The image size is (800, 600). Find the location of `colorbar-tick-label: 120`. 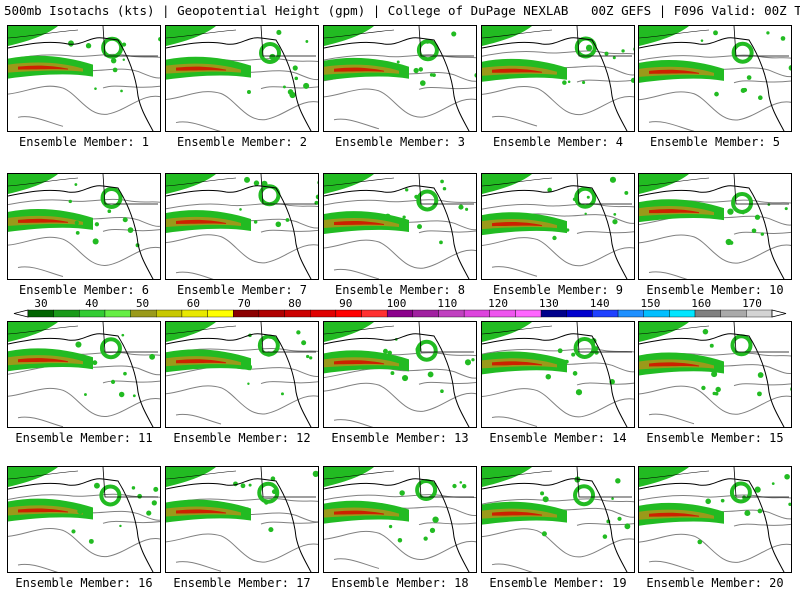

colorbar-tick-label: 120 is located at coordinates (498, 303).